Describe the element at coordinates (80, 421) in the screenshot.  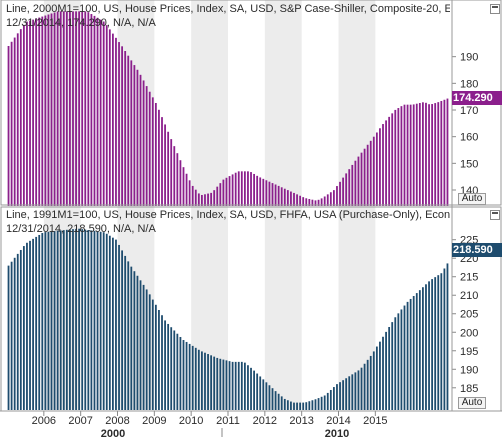
I see `x-tick-label: 2007` at that location.